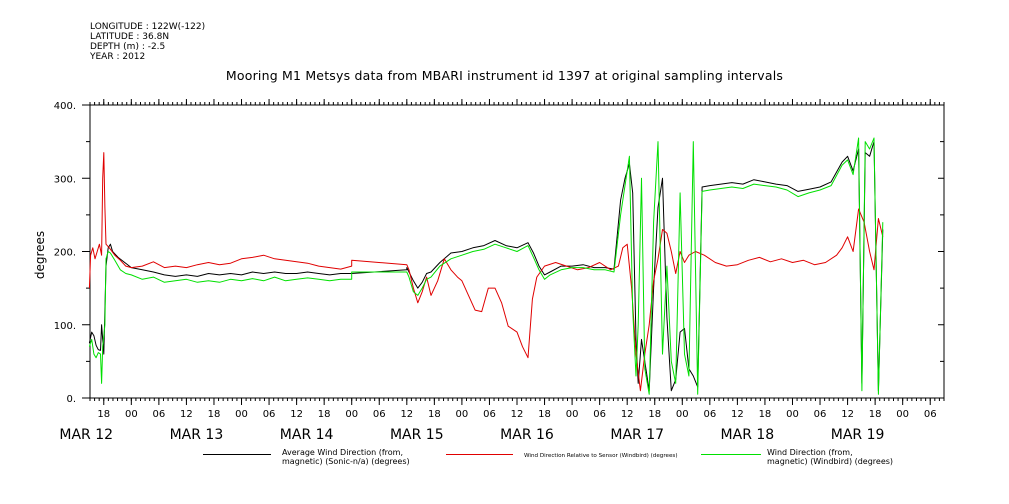  I want to click on legend-label-line: magnetic) (Windbird) (degrees), so click(830, 461).